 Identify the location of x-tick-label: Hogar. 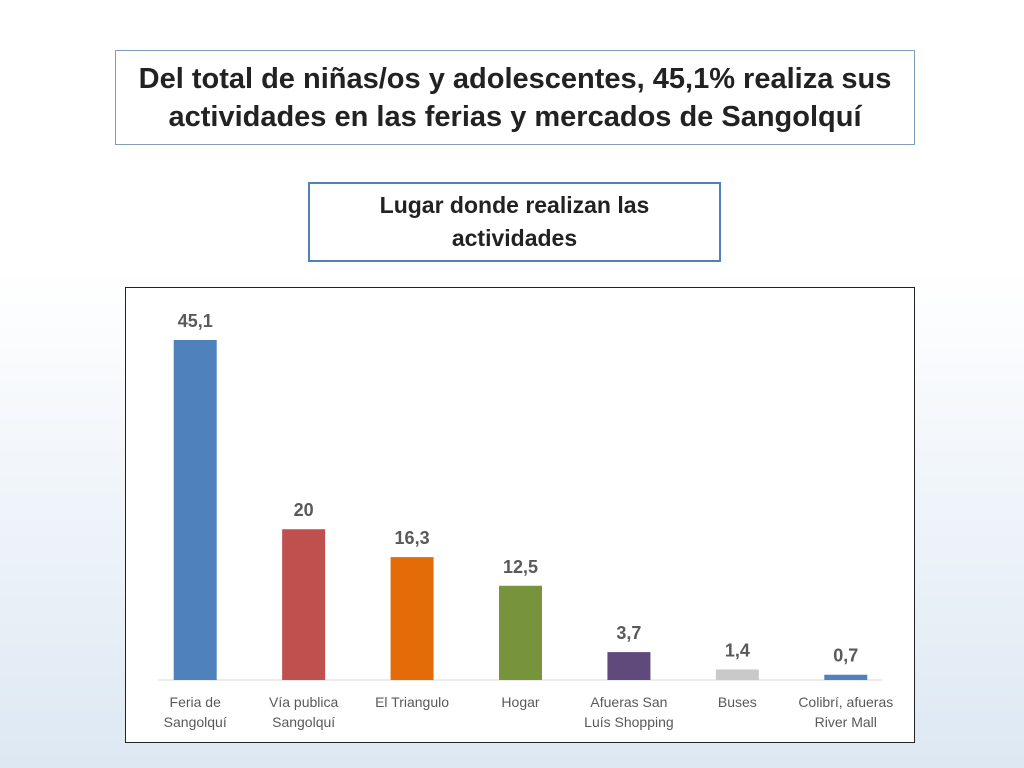
(520, 702).